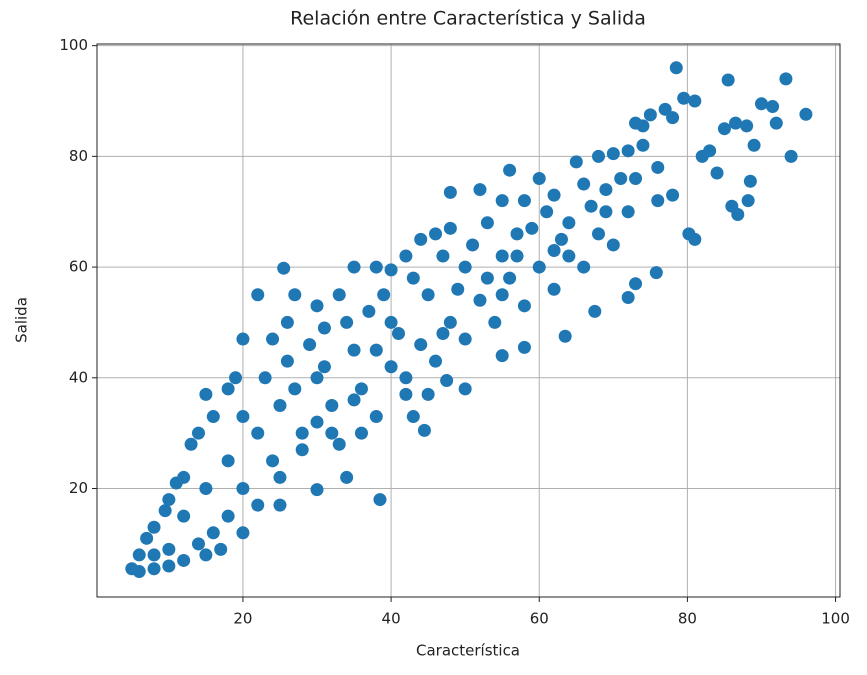 This screenshot has width=867, height=675. What do you see at coordinates (78, 377) in the screenshot?
I see `y-tick-label: 40` at bounding box center [78, 377].